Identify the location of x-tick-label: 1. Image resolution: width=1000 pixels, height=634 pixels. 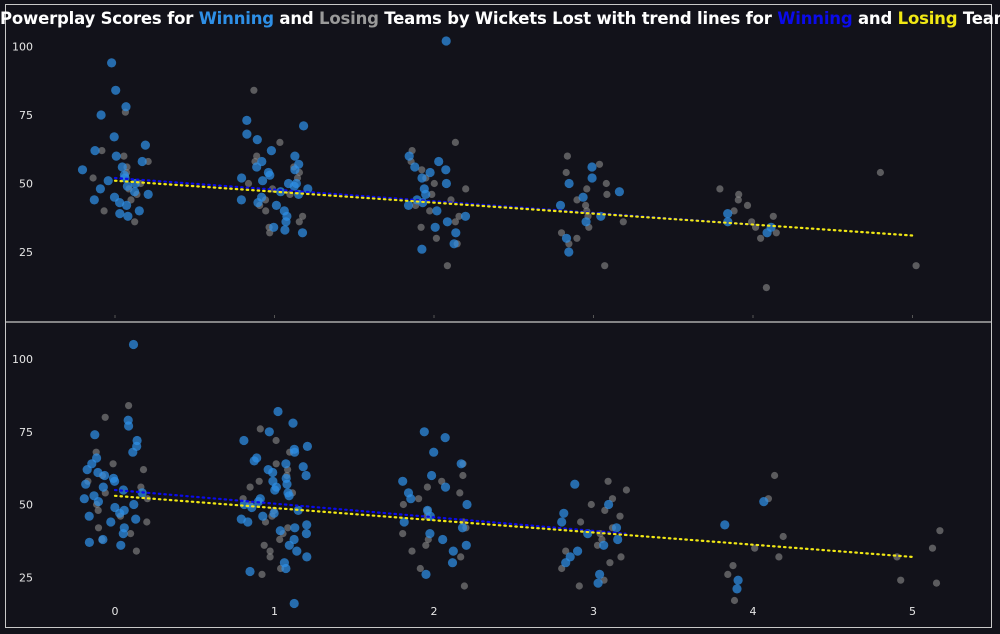
(274, 611).